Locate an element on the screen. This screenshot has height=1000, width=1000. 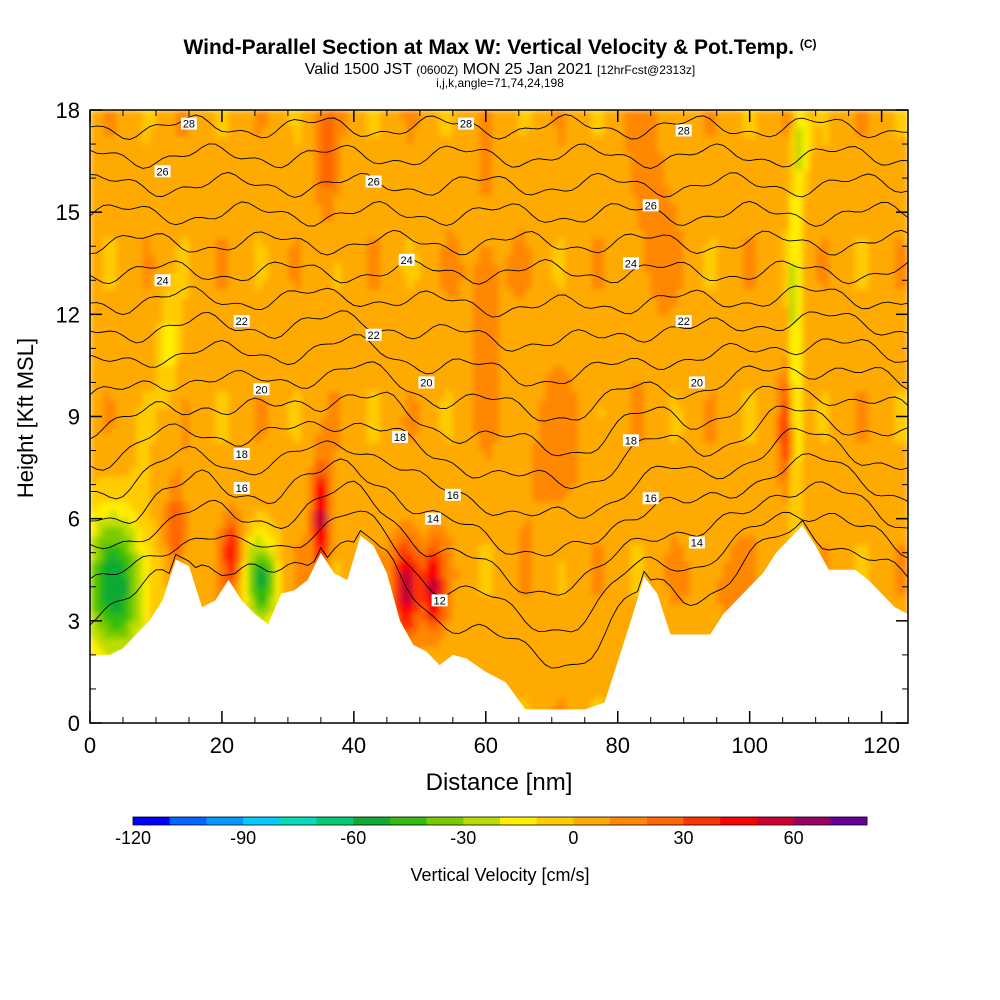
y-tick-label: 3 is located at coordinates (74, 621).